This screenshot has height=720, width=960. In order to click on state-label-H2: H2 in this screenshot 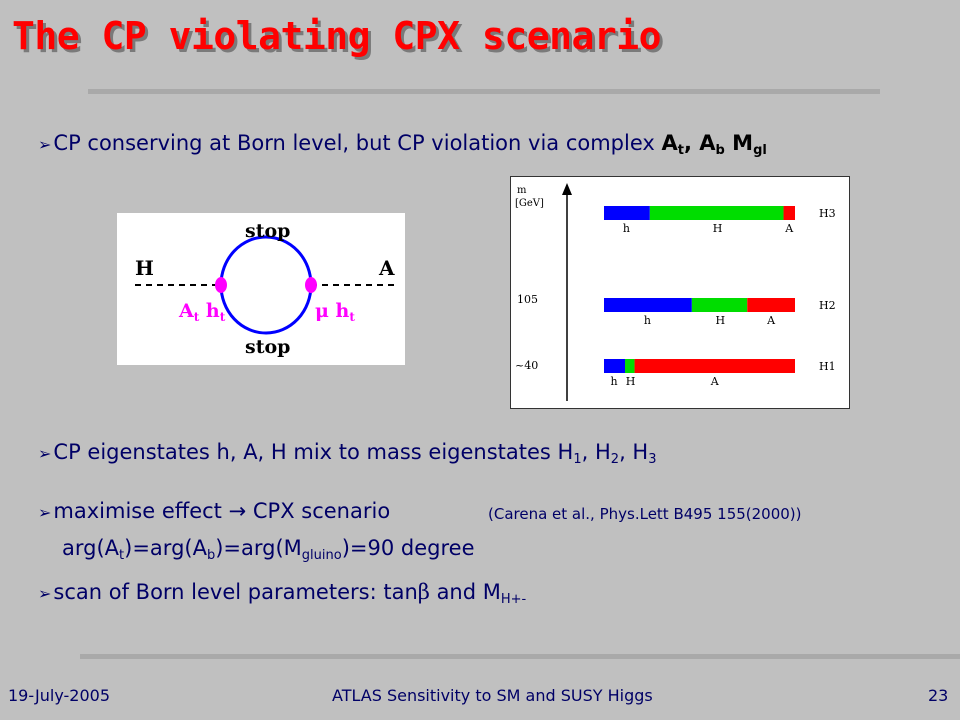, I will do `click(827, 305)`.